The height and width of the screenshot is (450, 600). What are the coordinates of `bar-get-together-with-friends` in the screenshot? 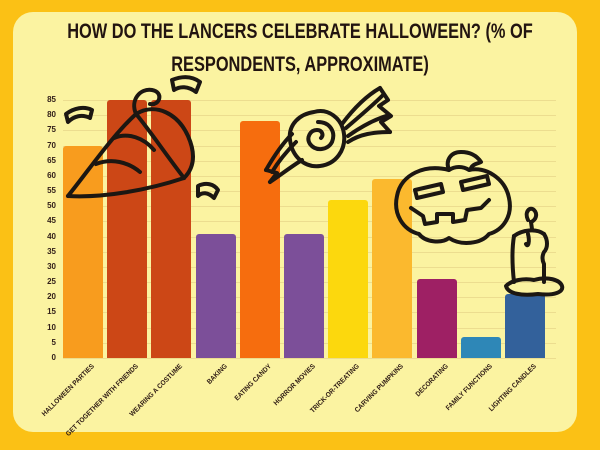 It's located at (127, 229).